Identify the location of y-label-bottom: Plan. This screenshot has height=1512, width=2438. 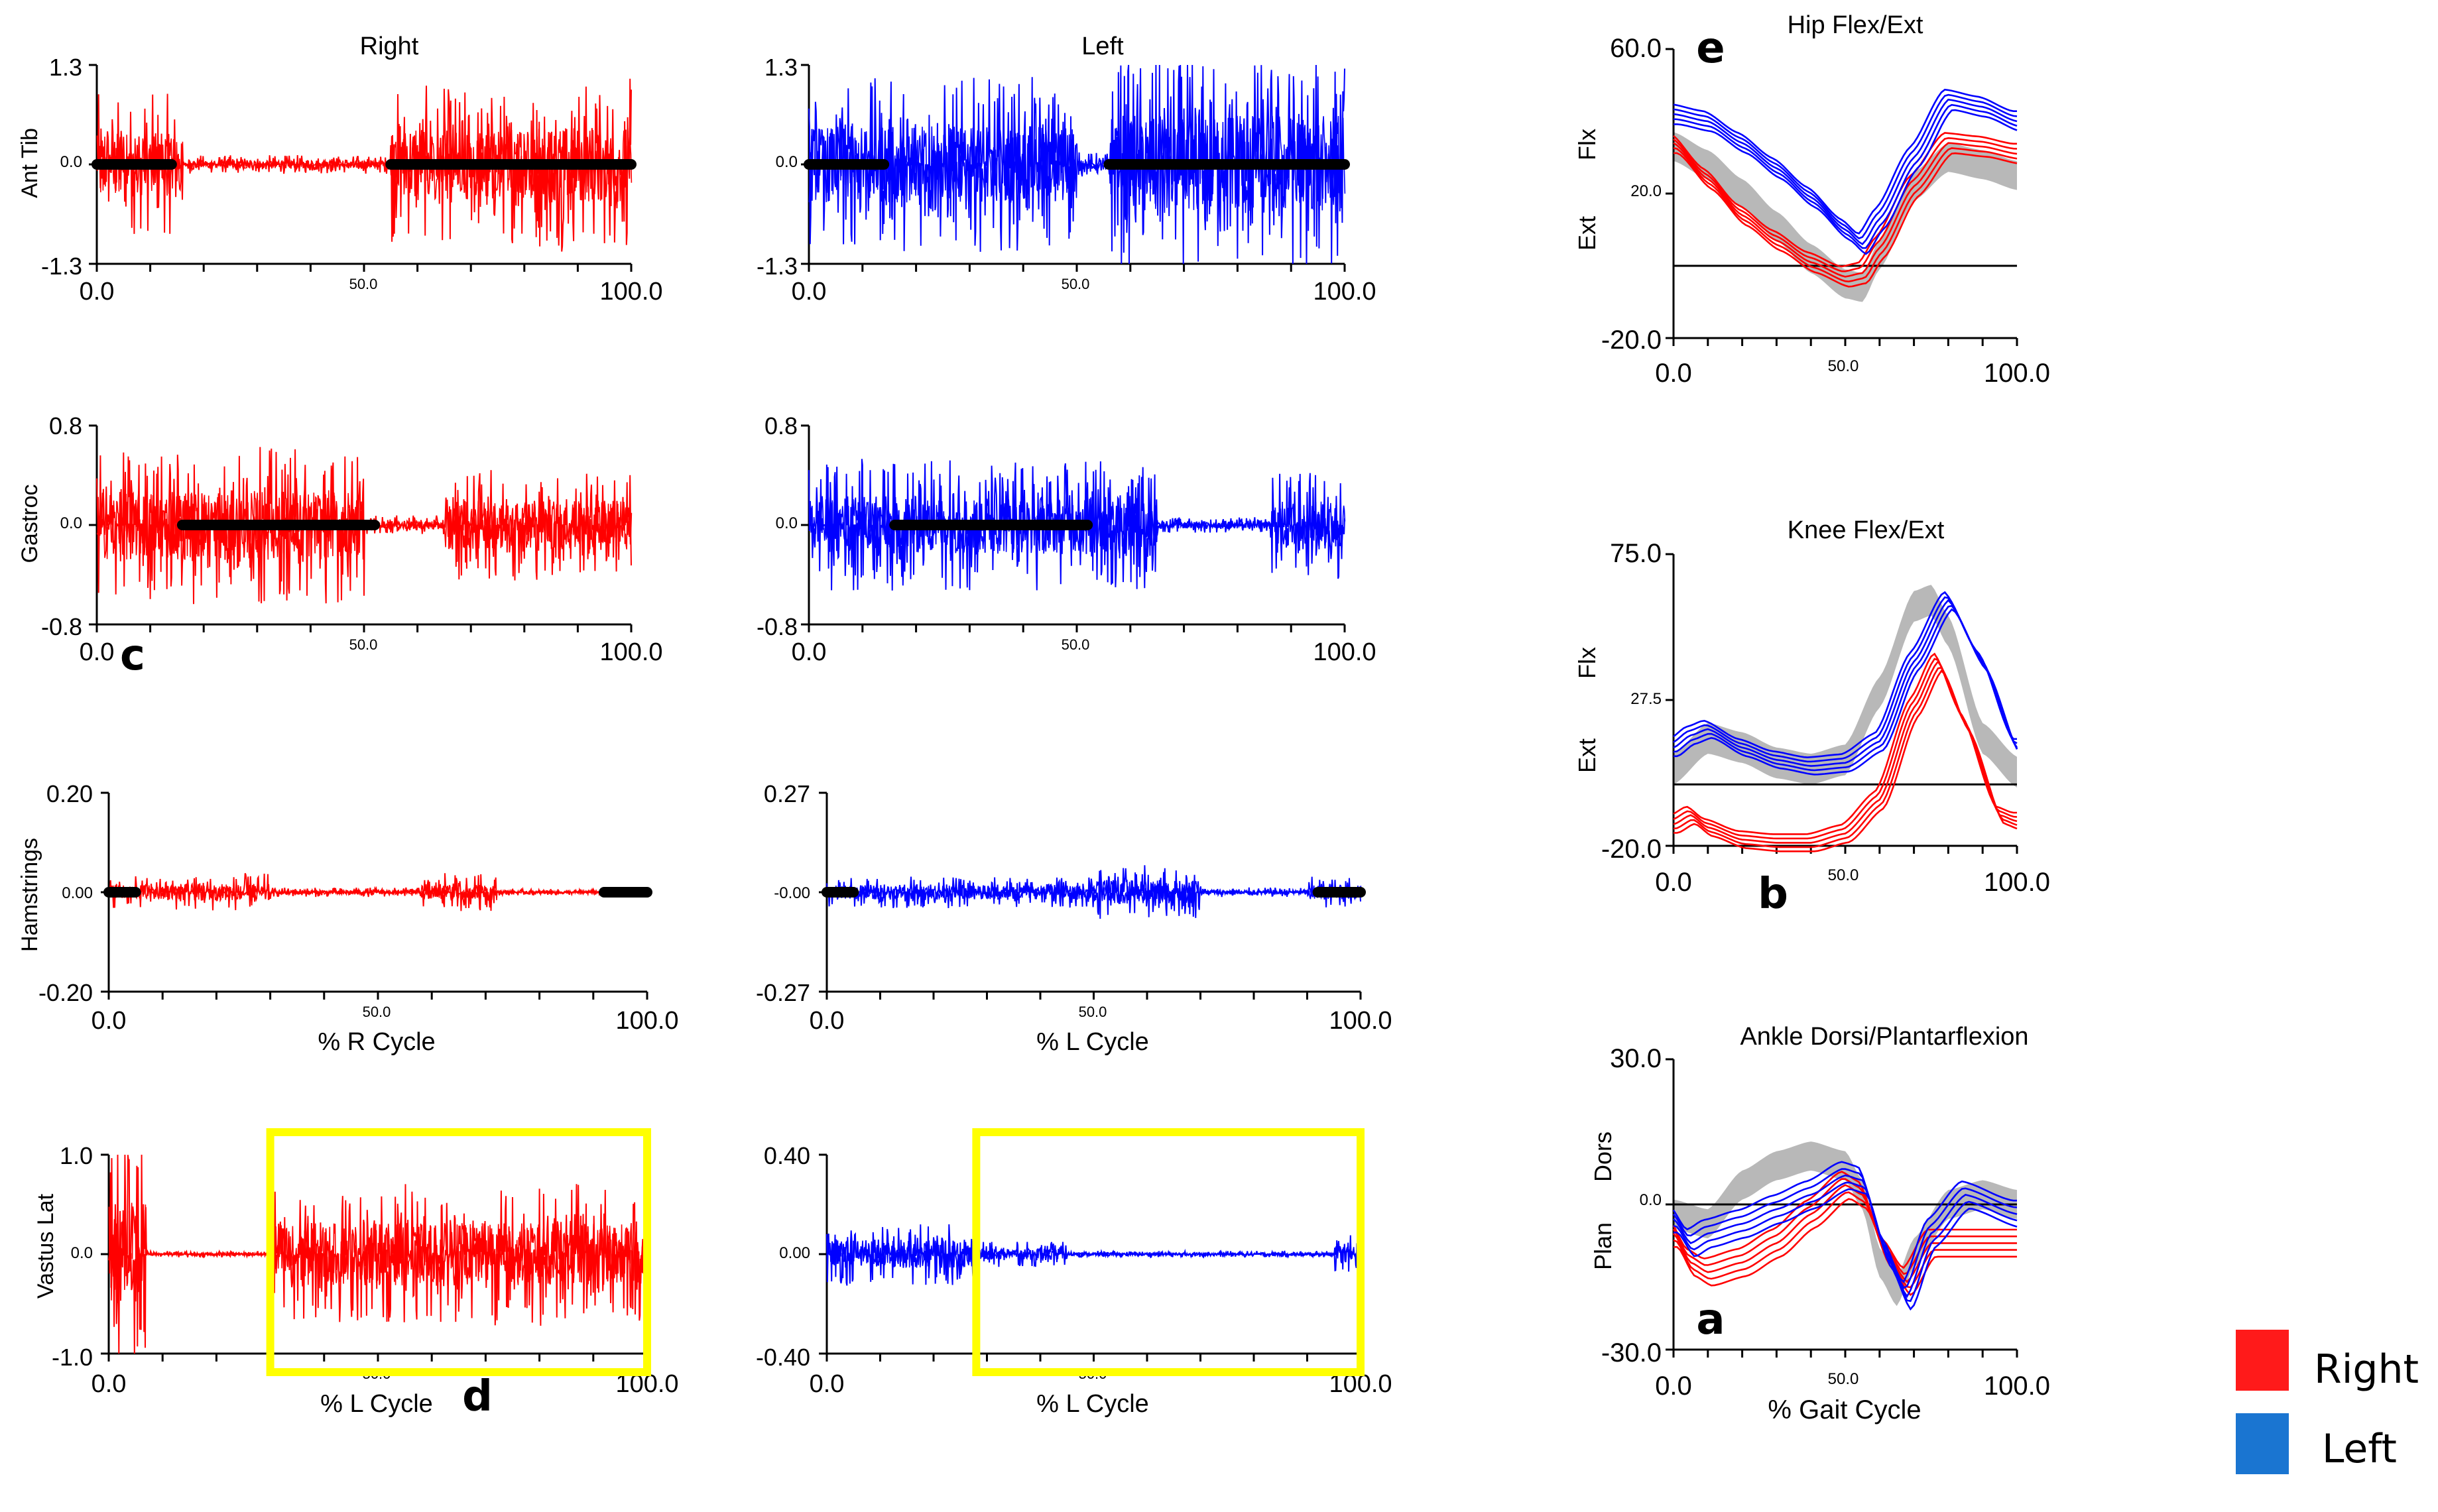
(1602, 1246).